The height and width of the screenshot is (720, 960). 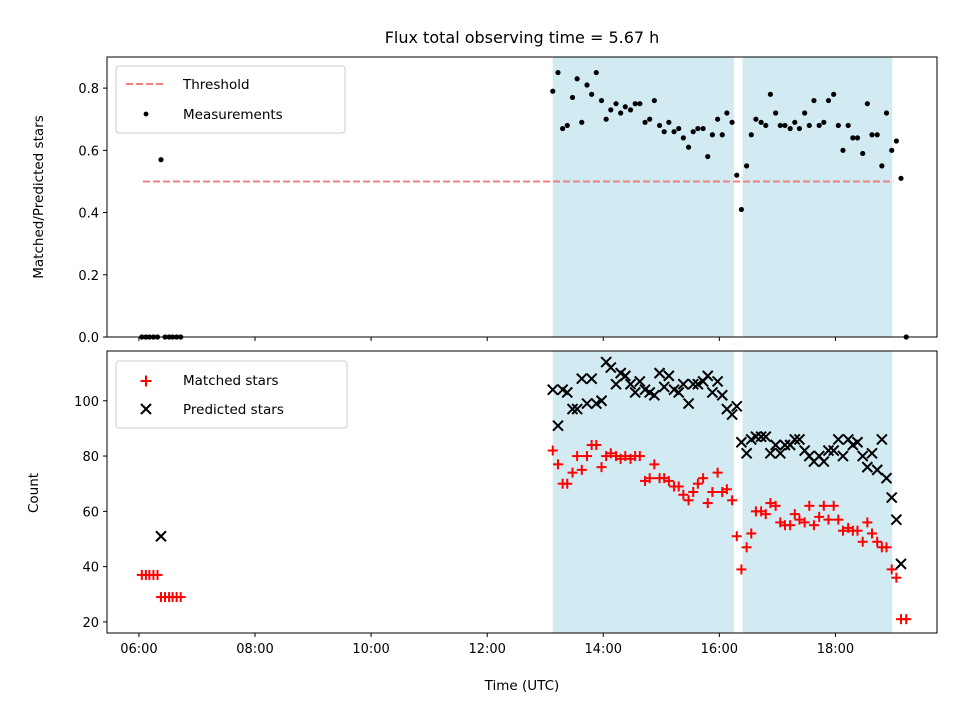 What do you see at coordinates (90, 512) in the screenshot?
I see `y-tick-label: 60` at bounding box center [90, 512].